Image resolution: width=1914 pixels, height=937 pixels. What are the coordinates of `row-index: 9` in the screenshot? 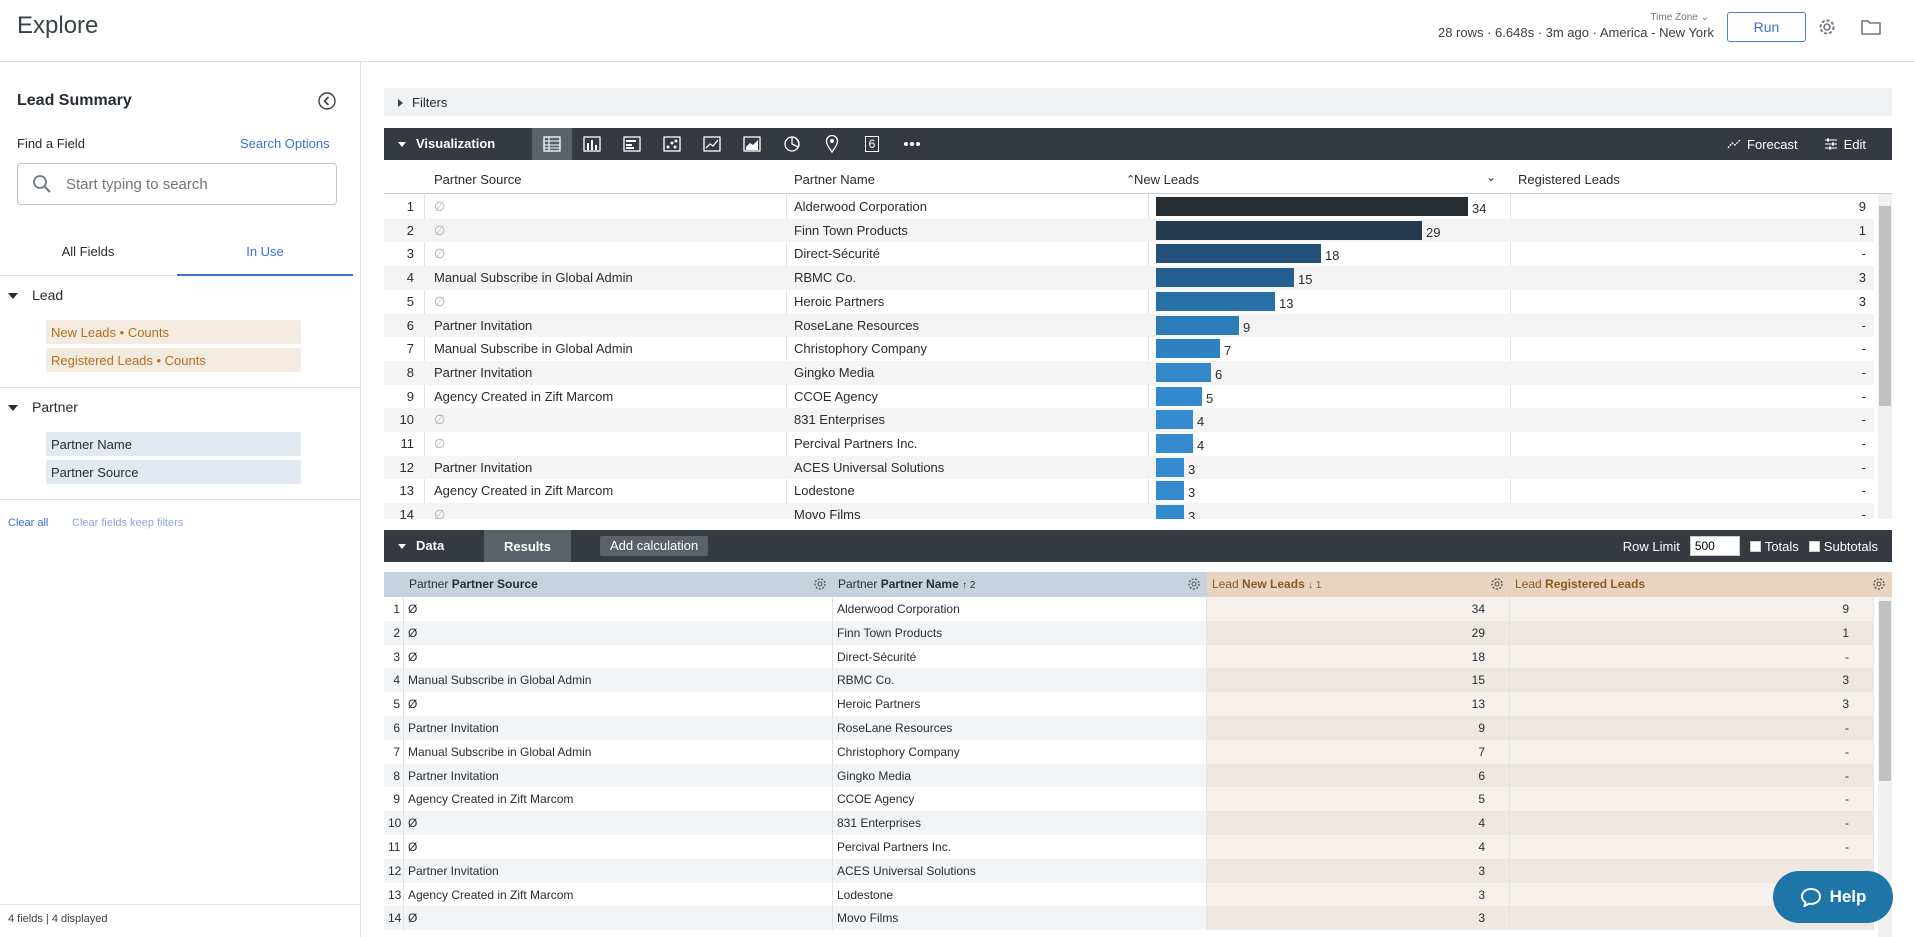 It's located at (394, 799).